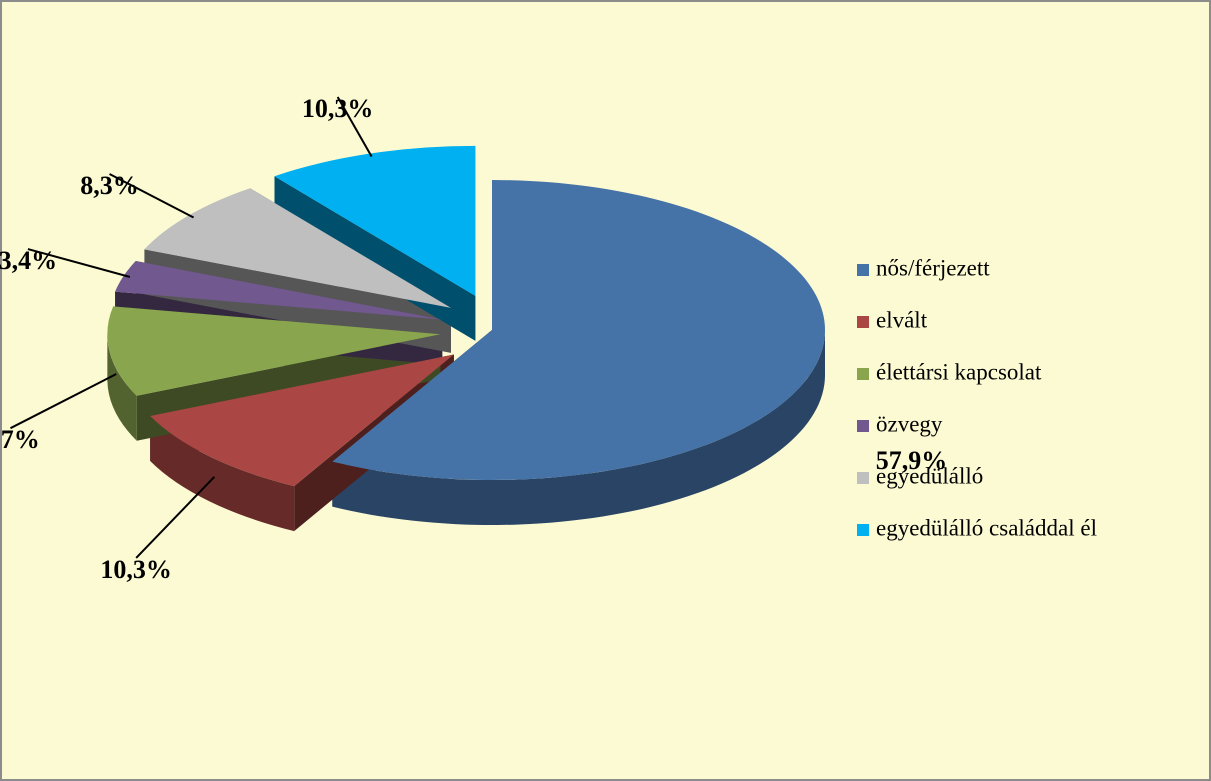 The width and height of the screenshot is (1211, 781). Describe the element at coordinates (959, 371) in the screenshot. I see `legend-label: élettársi kapcsolat` at that location.